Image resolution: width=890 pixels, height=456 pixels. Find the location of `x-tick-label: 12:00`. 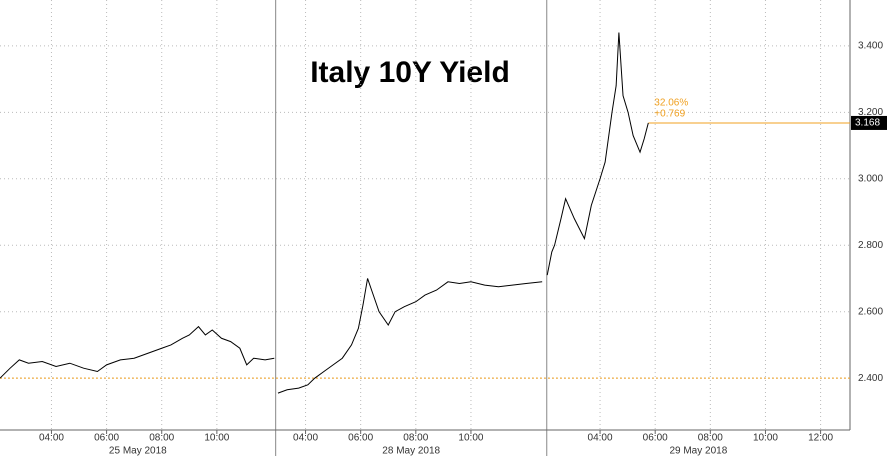

x-tick-label: 12:00 is located at coordinates (820, 438).